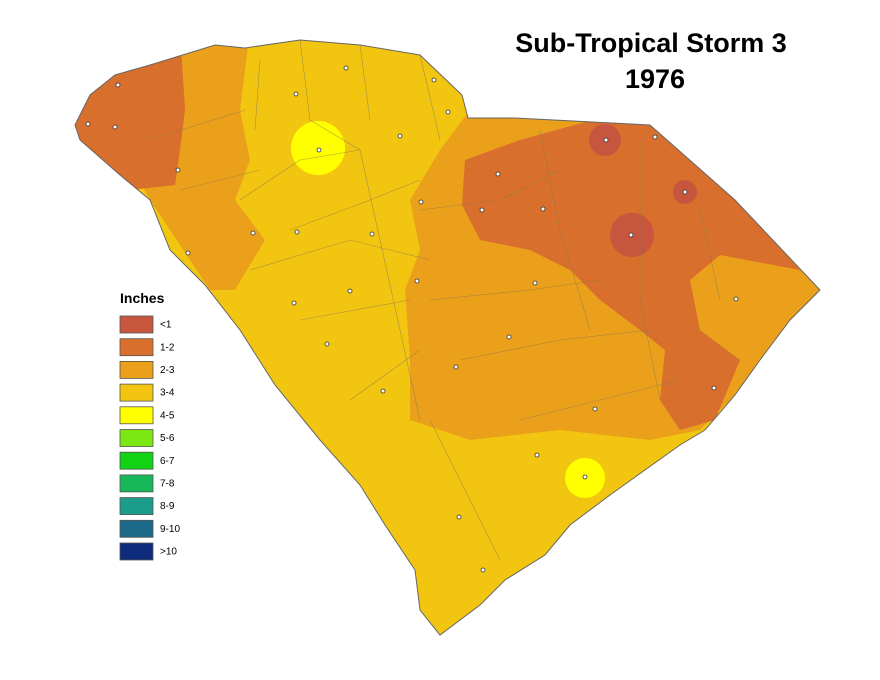 The height and width of the screenshot is (680, 880). What do you see at coordinates (167, 347) in the screenshot?
I see `legend-label: 1-2` at bounding box center [167, 347].